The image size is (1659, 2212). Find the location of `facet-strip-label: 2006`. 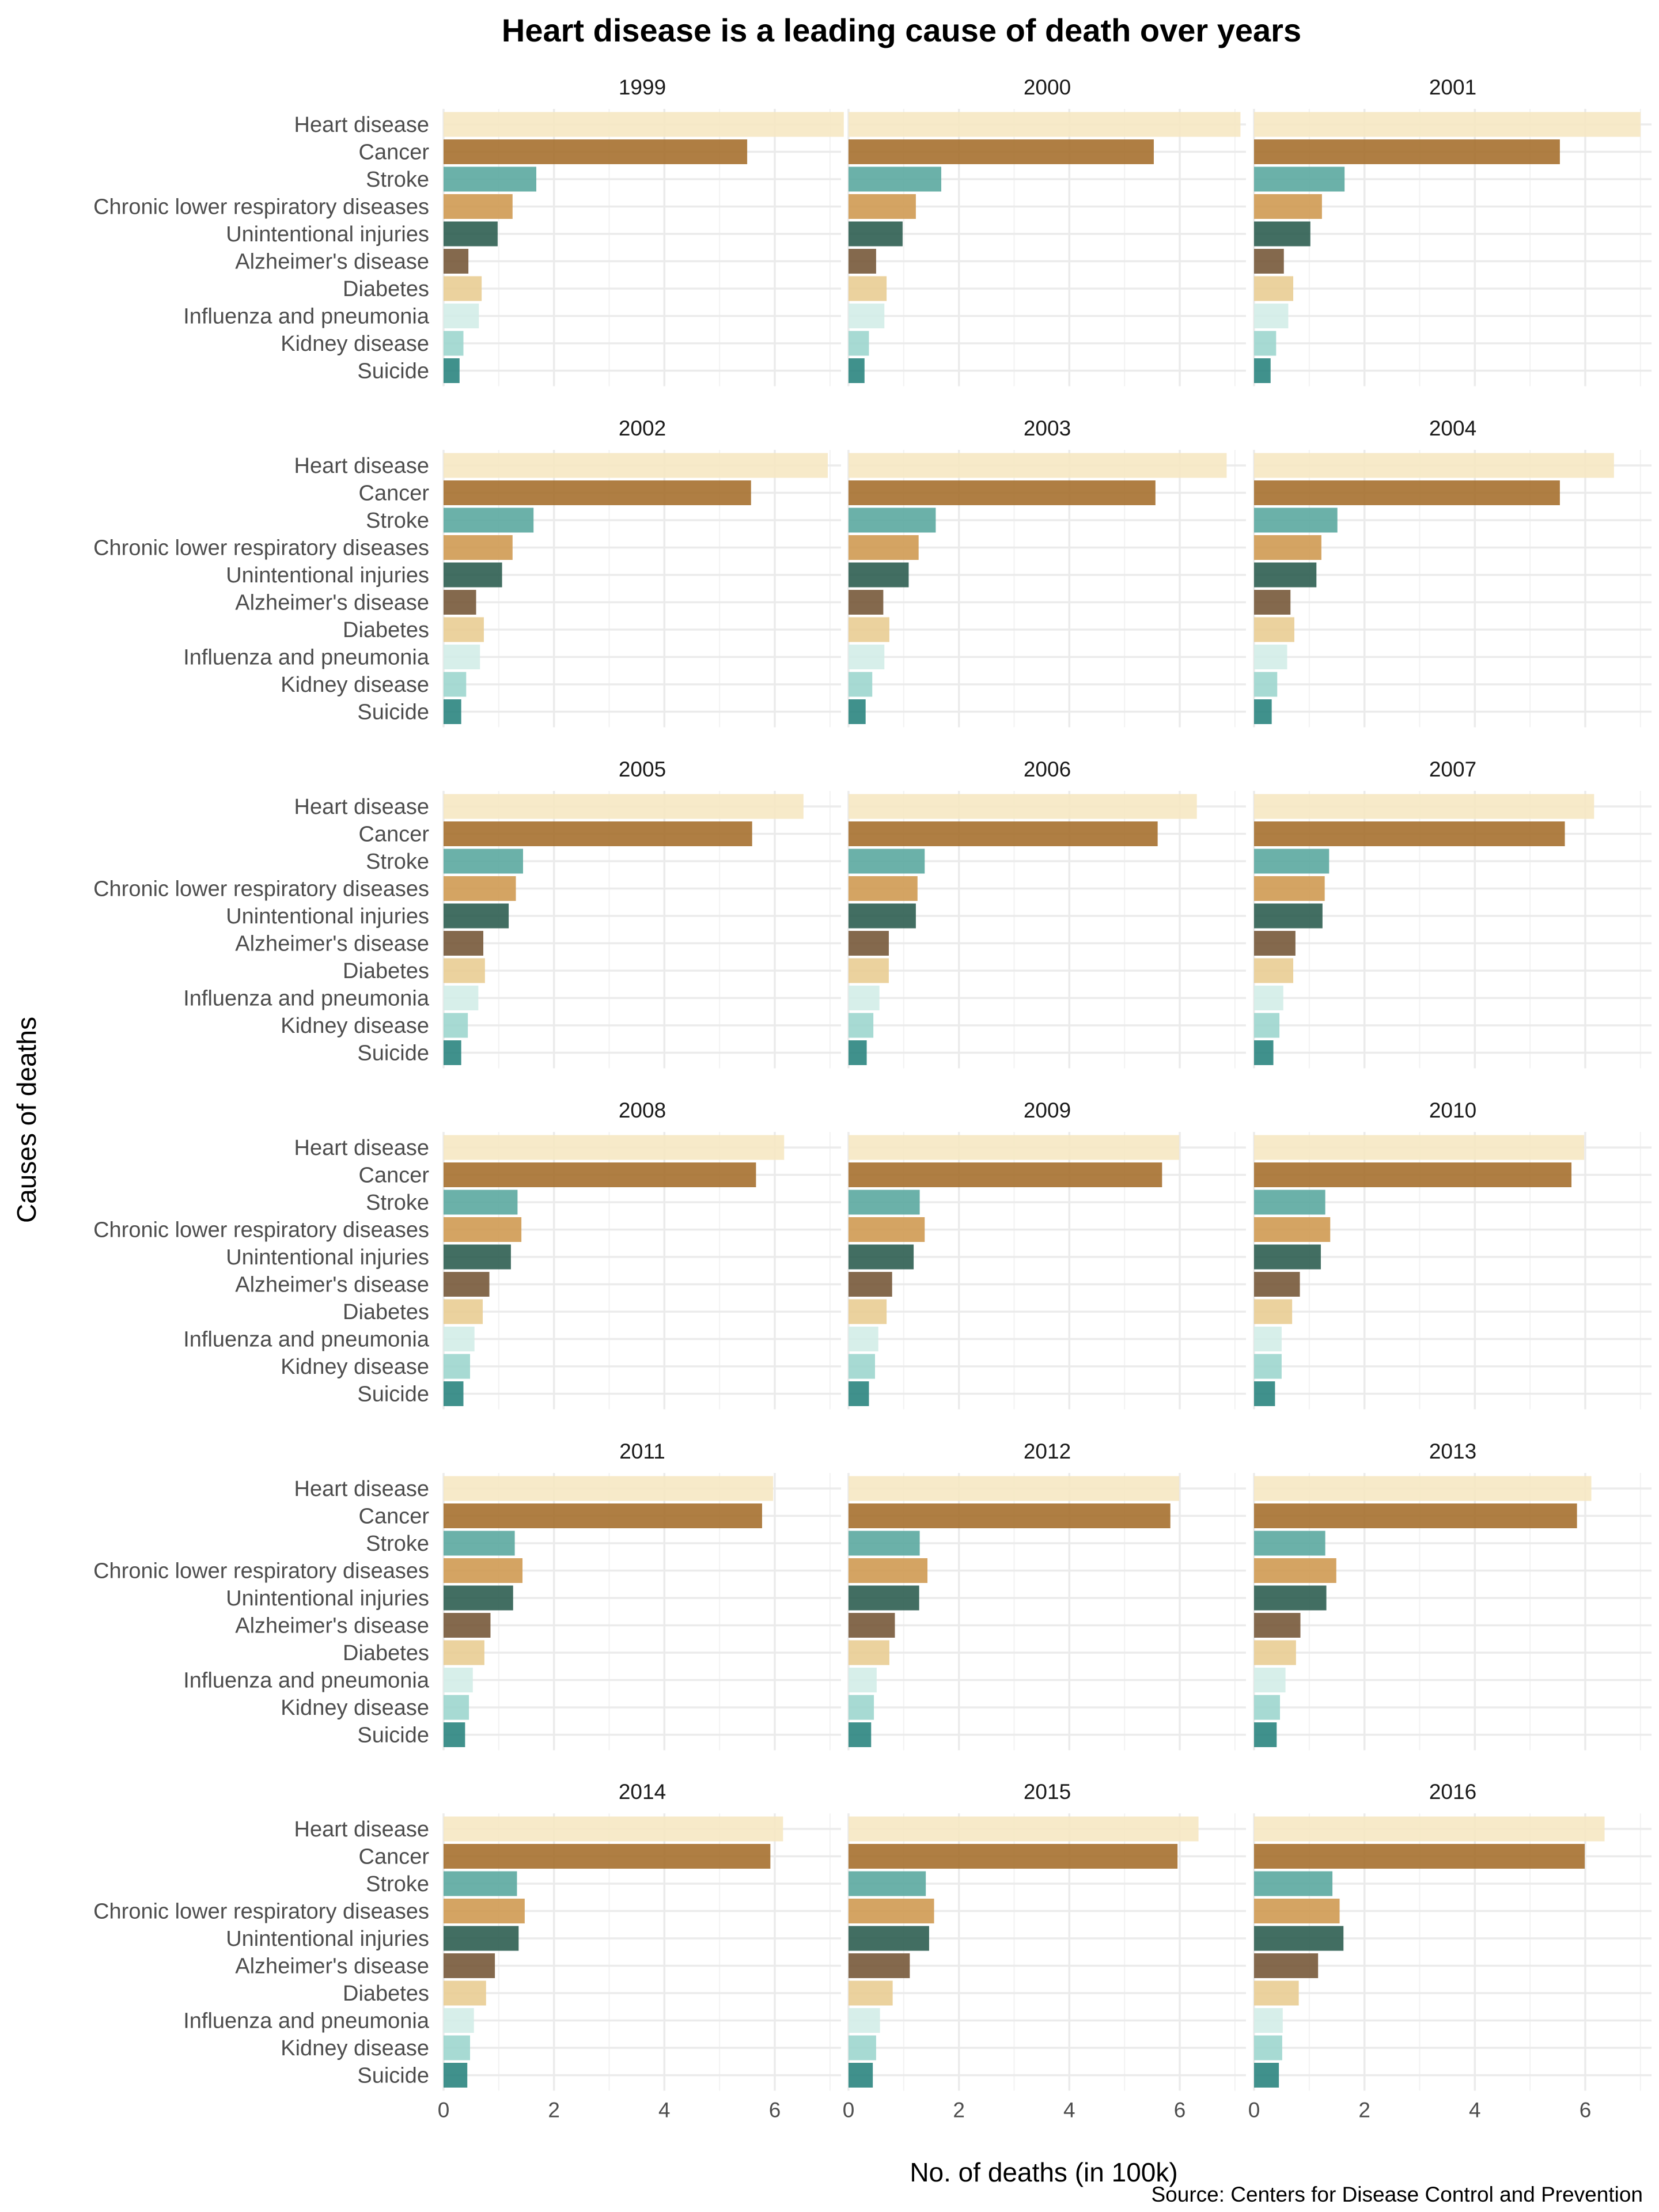

facet-strip-label: 2006 is located at coordinates (1047, 769).